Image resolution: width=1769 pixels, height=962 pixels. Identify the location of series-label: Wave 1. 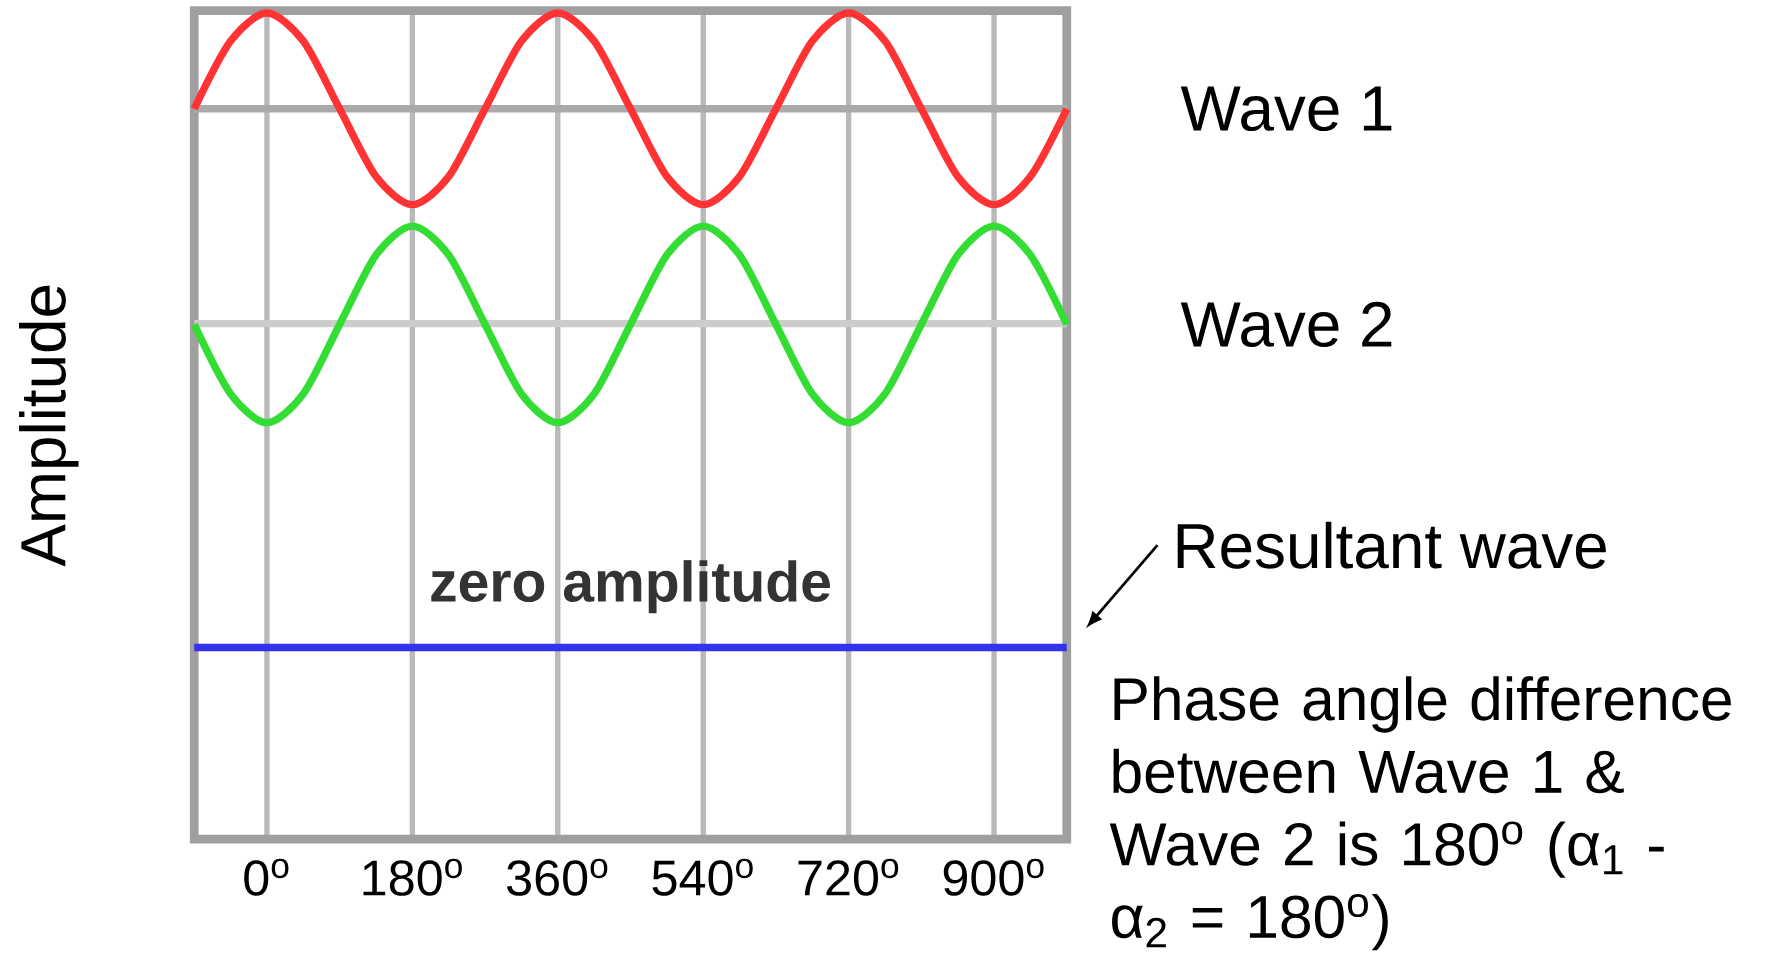
(1286, 108).